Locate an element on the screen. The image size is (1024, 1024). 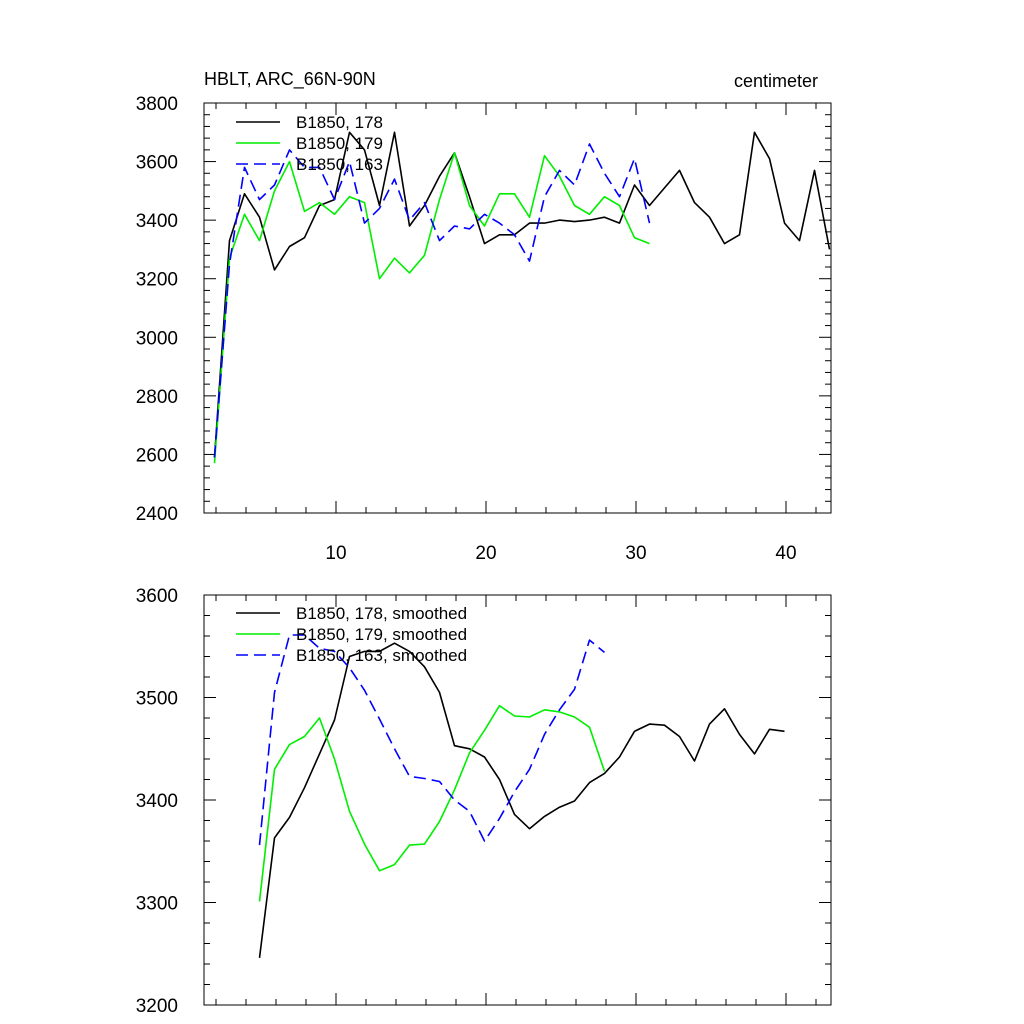
legend: B1850, 178 B1850, 179 B1850, 163 is located at coordinates (309, 143).